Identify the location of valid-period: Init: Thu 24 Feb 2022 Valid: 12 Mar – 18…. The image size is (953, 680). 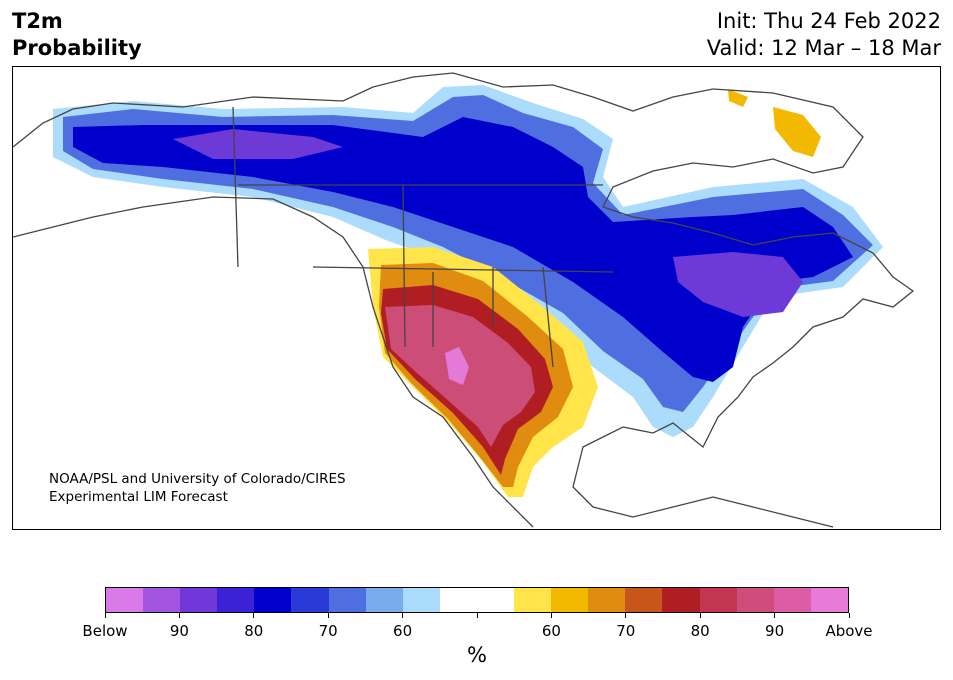
(823, 34).